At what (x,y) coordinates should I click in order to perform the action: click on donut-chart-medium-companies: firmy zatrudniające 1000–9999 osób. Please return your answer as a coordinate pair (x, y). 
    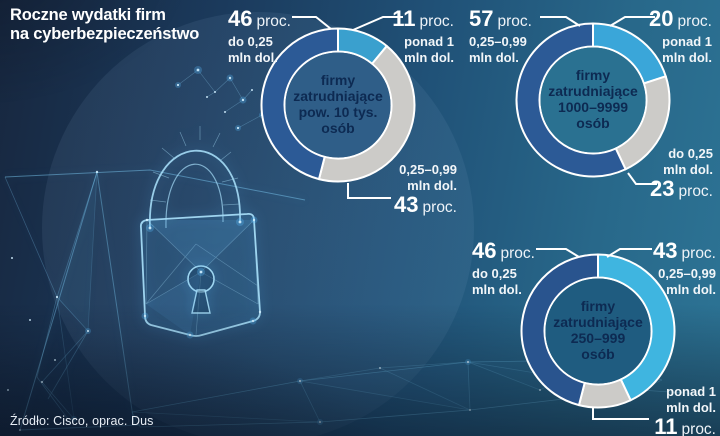
    Looking at the image, I should click on (593, 100).